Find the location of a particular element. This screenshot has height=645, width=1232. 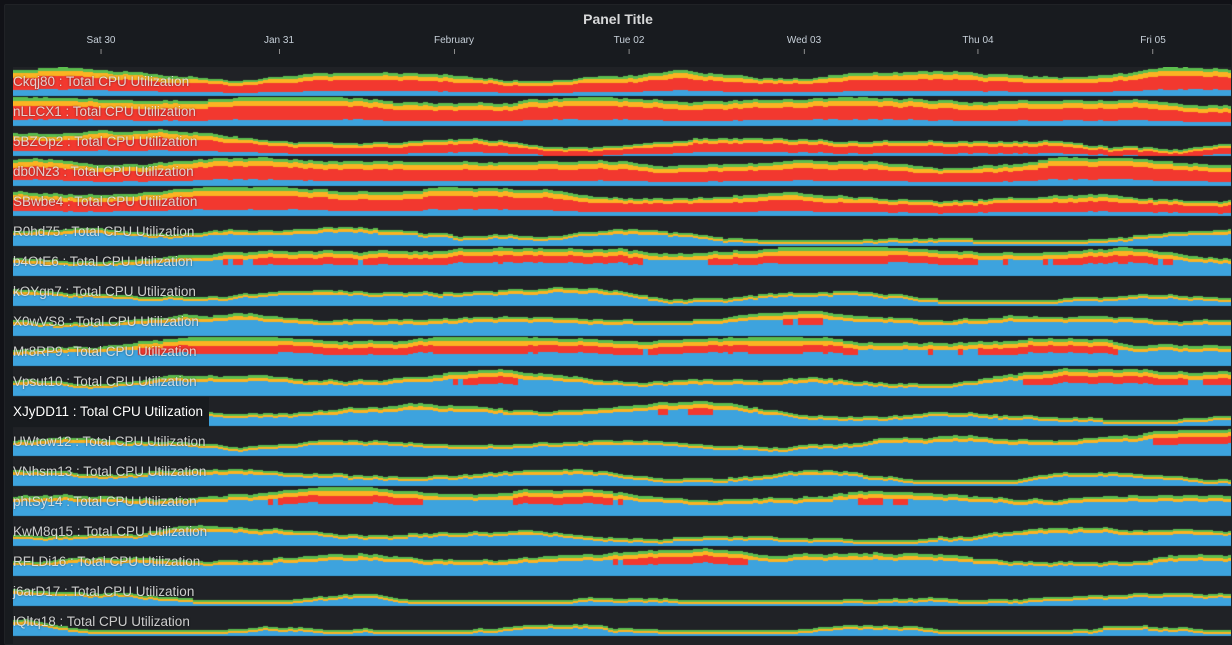

series-label: RFLDi16 : Total CPU Utilization is located at coordinates (107, 561).